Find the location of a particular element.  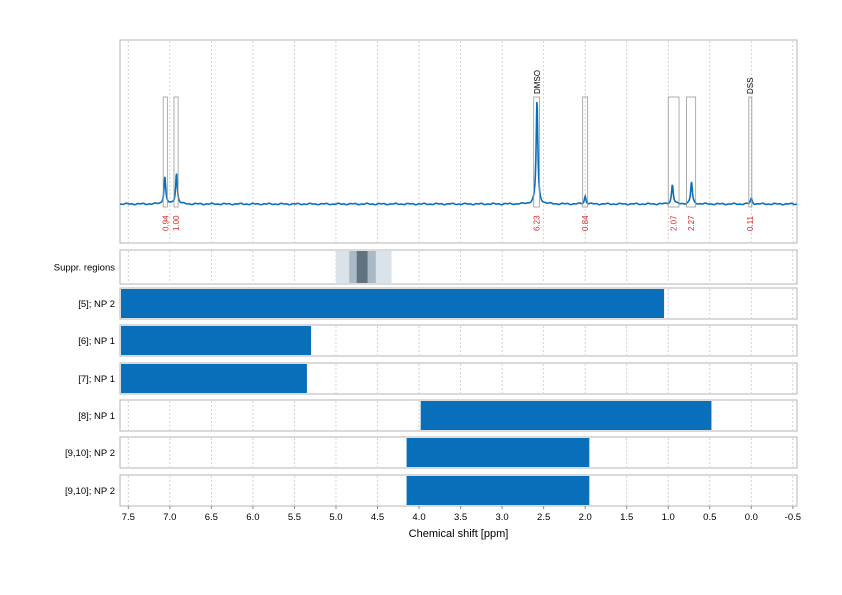

x-tick-label: 0.0 is located at coordinates (751, 517).